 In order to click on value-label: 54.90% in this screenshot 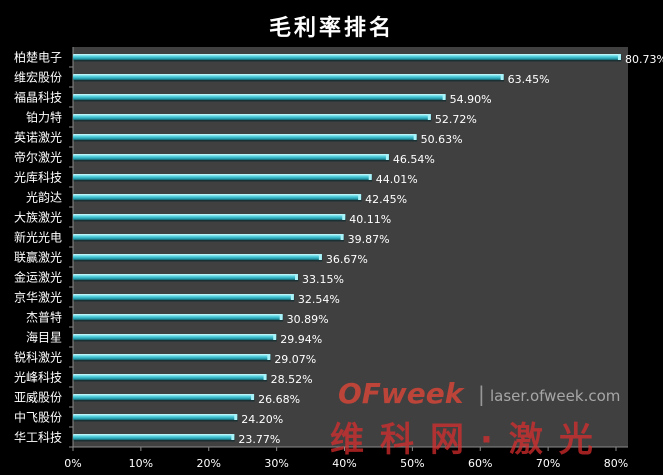, I will do `click(471, 99)`.